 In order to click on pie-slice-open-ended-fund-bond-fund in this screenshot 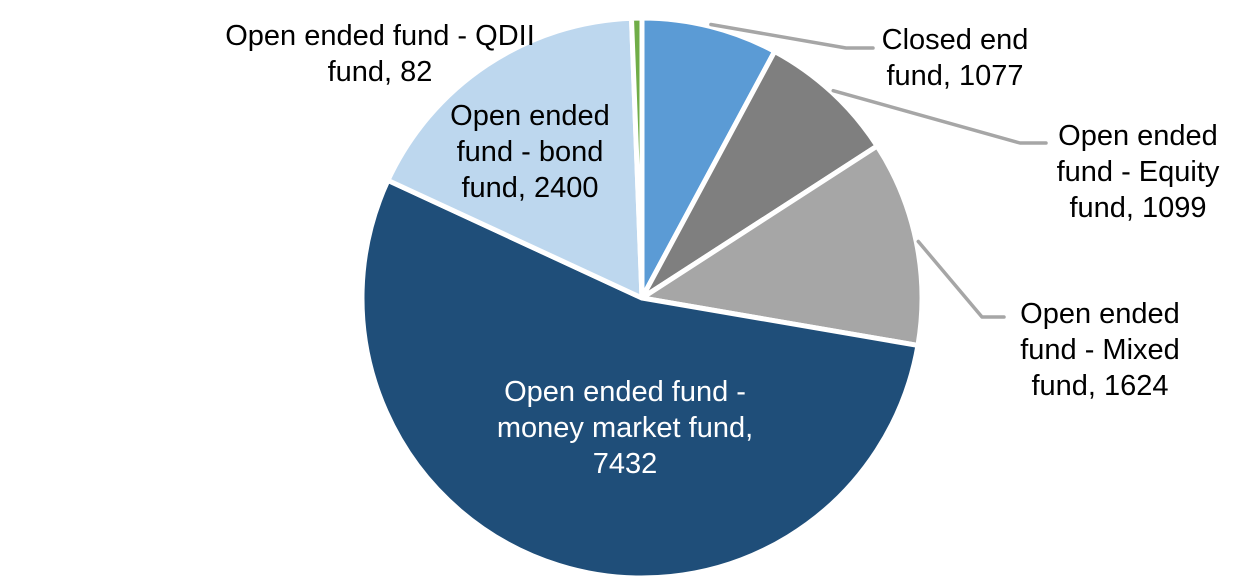, I will do `click(515, 158)`.